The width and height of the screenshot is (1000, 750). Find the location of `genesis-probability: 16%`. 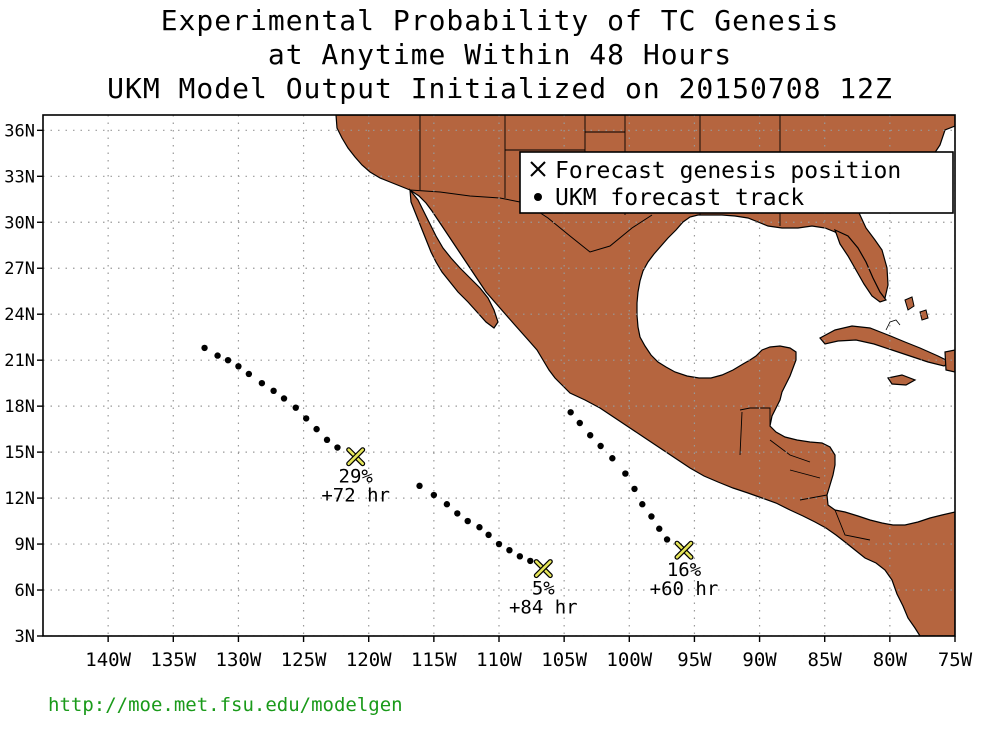

genesis-probability: 16% is located at coordinates (684, 570).